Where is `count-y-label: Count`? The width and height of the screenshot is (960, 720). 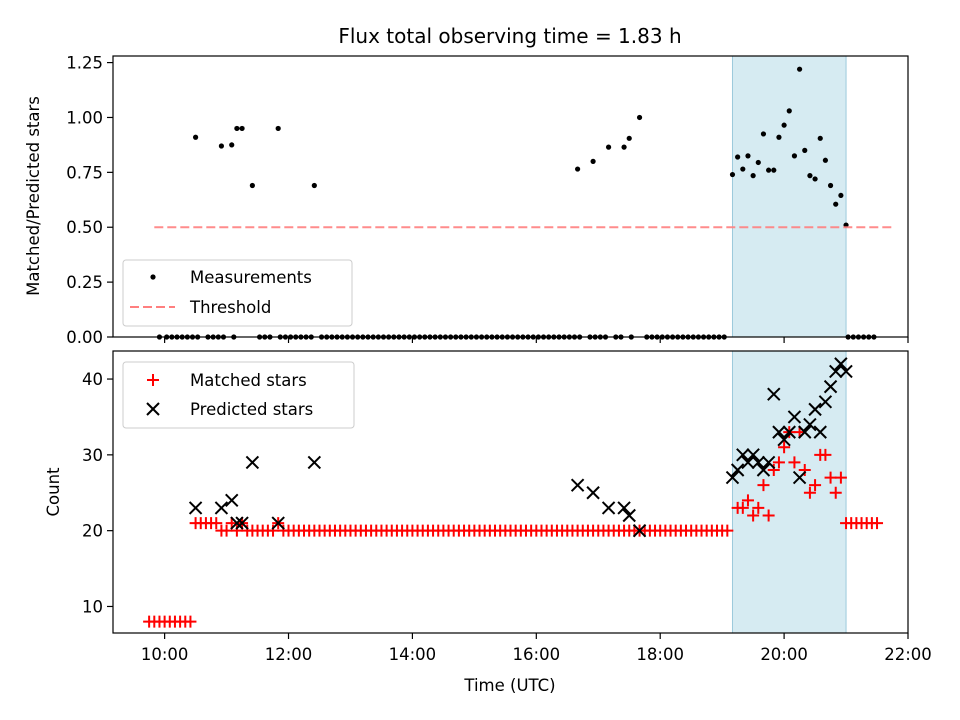
count-y-label: Count is located at coordinates (53, 492).